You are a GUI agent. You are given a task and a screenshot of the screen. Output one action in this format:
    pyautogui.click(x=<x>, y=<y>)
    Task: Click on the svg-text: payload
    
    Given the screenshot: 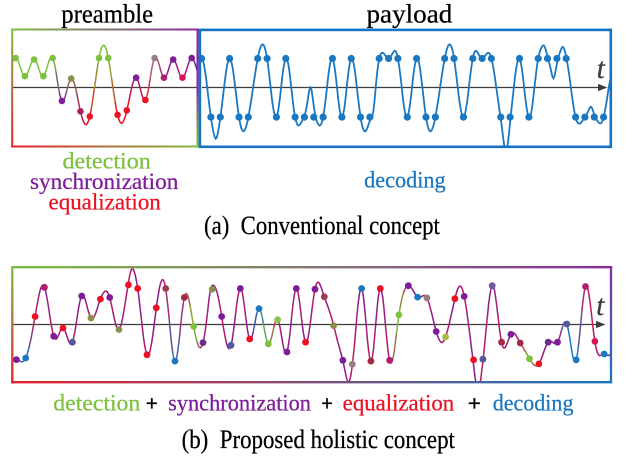 What is the action you would take?
    pyautogui.click(x=410, y=14)
    